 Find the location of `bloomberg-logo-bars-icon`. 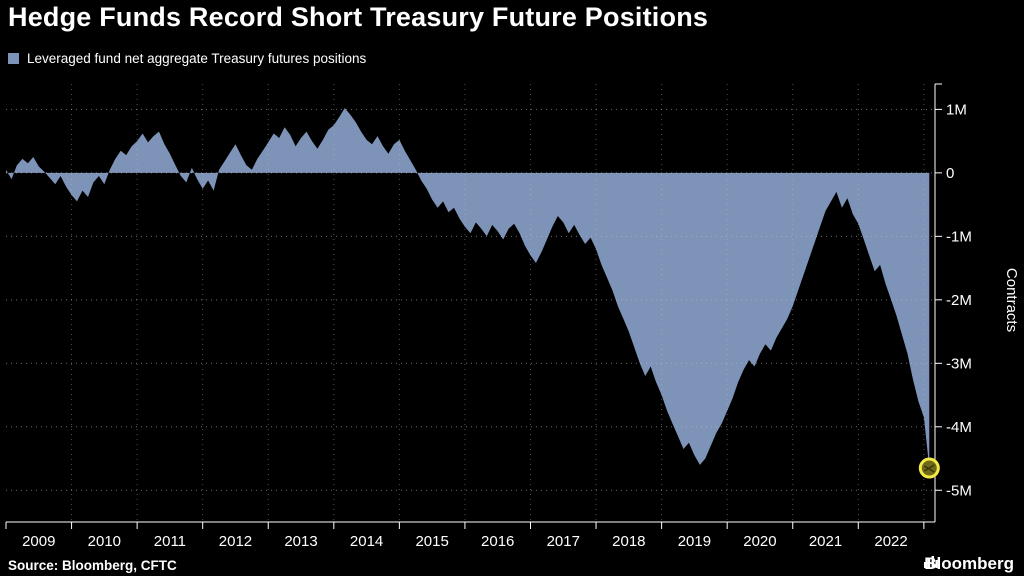

bloomberg-logo-bars-icon is located at coordinates (931, 562).